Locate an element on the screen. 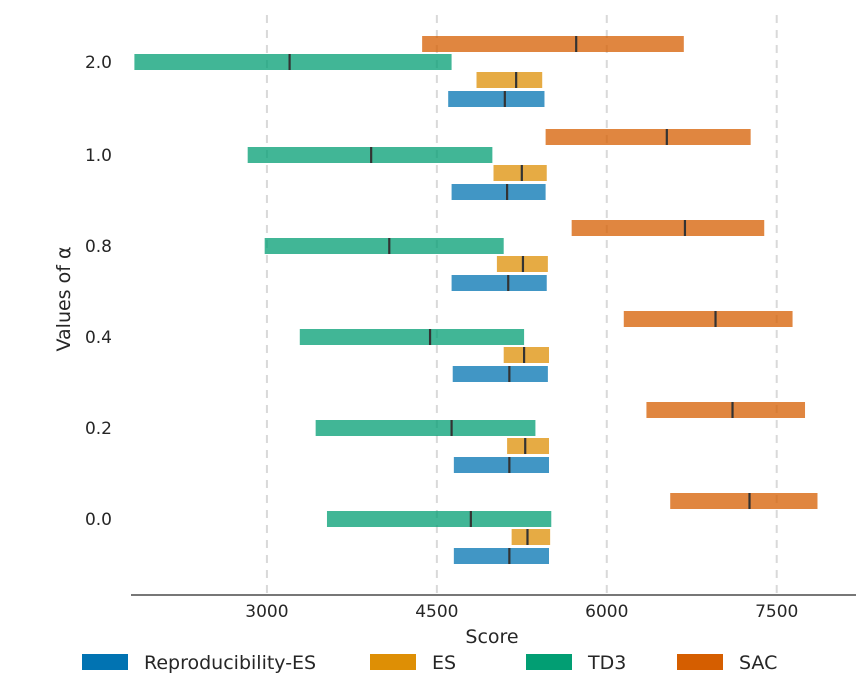 This screenshot has width=864, height=693. legend-label-es: ES is located at coordinates (444, 663).